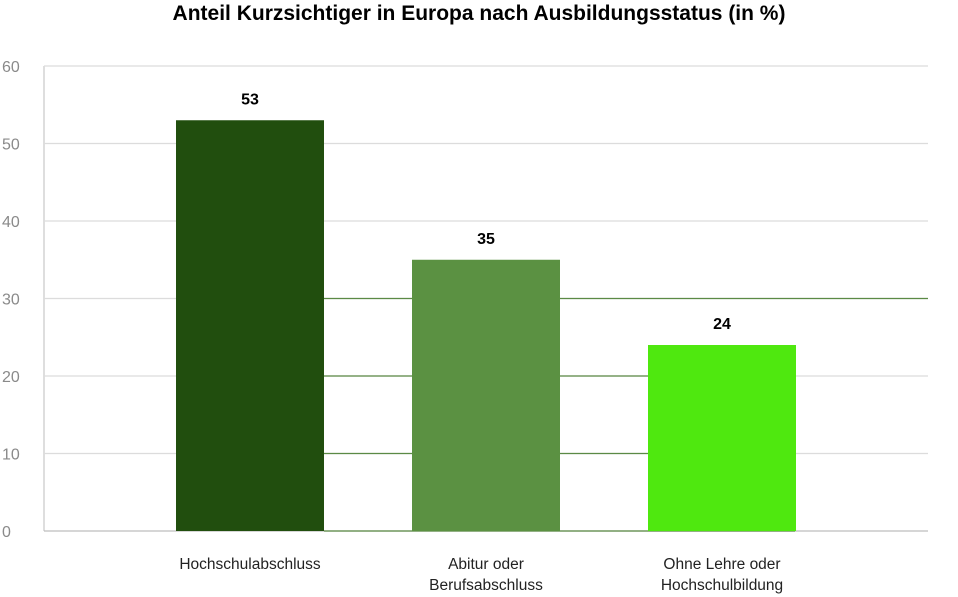  I want to click on x-tick-label: Hochschulbildung, so click(722, 585).